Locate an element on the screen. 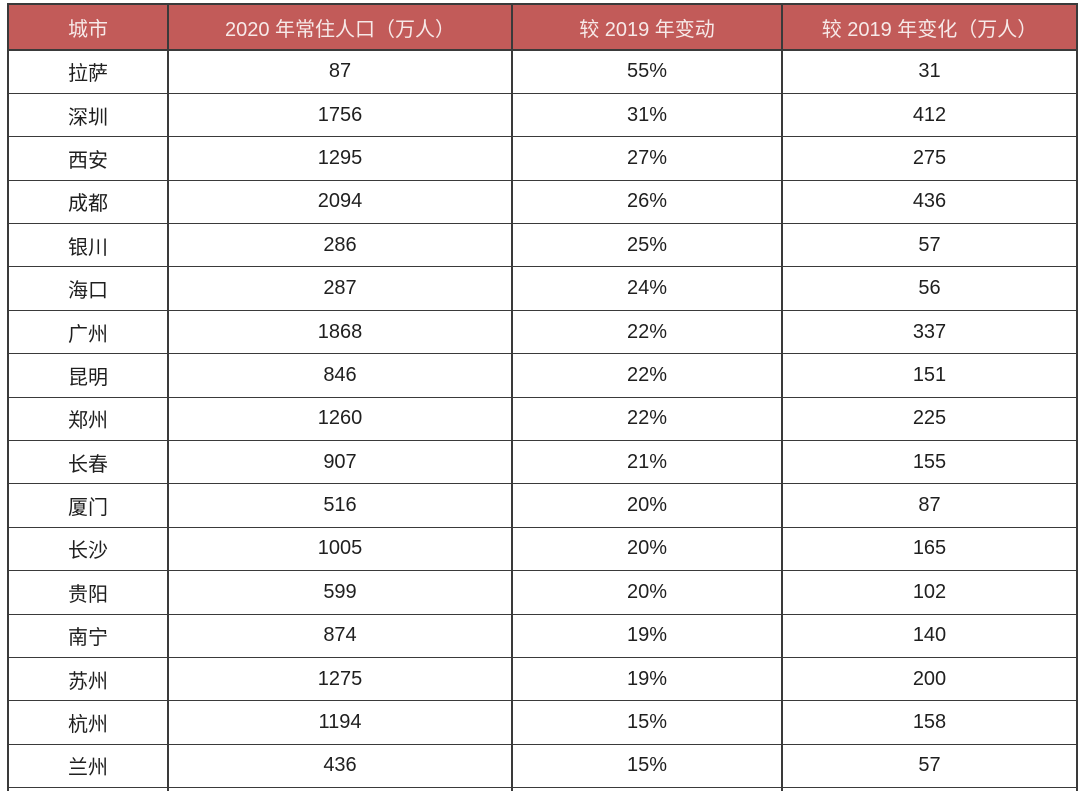  table-row: 长沙 1005 20% 165 is located at coordinates (542, 549).